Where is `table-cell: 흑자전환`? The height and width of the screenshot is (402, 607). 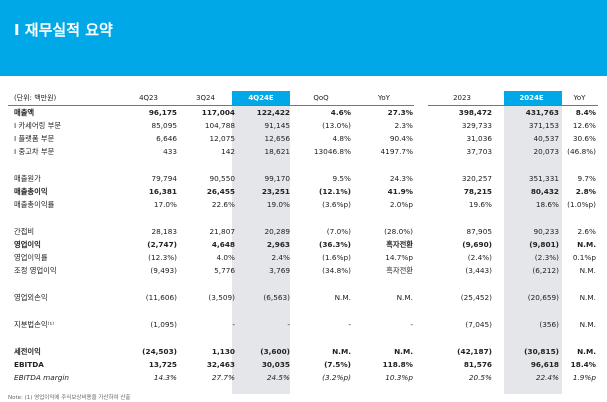 table-cell: 흑자전환 is located at coordinates (399, 270).